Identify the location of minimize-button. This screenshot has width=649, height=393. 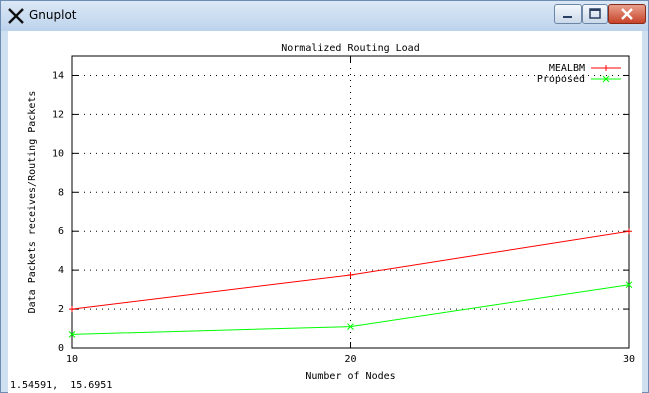
(568, 14).